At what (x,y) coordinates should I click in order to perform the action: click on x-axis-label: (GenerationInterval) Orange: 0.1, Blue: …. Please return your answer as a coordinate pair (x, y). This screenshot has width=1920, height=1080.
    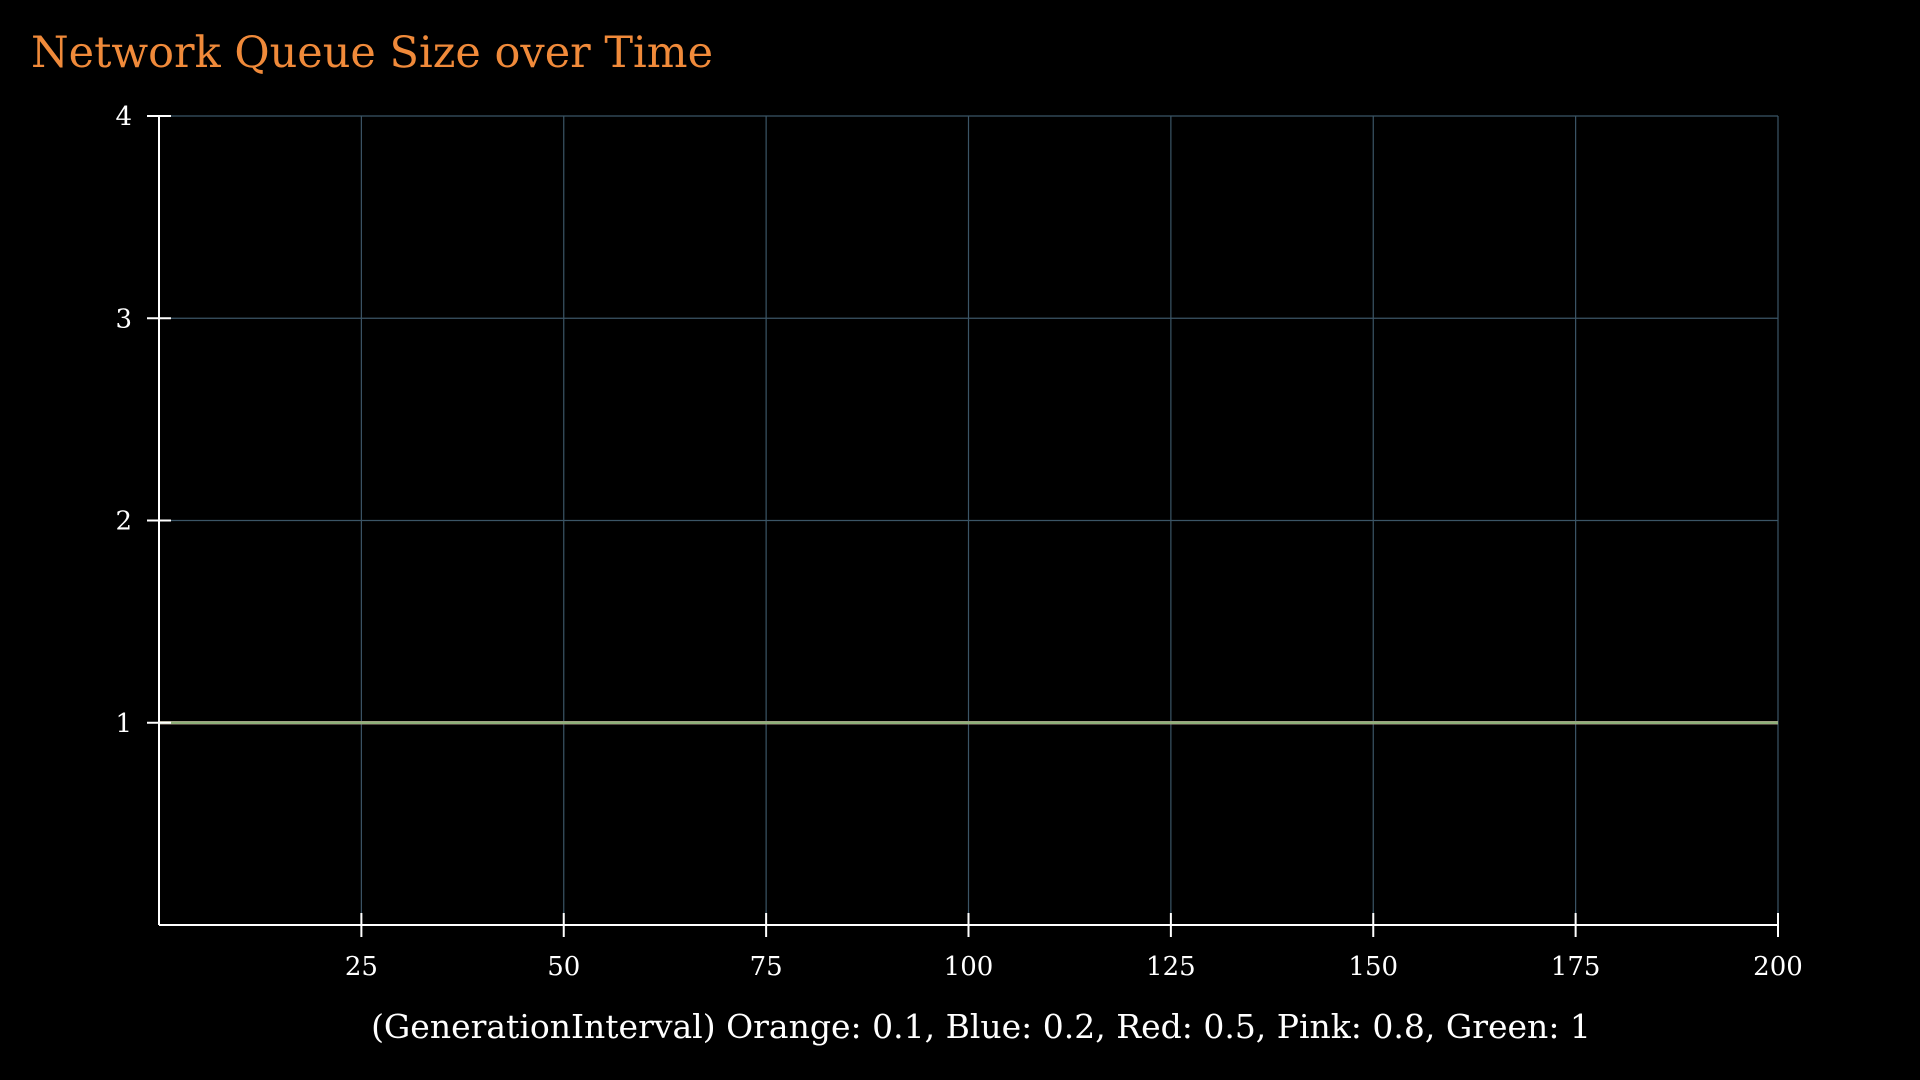
    Looking at the image, I should click on (981, 1026).